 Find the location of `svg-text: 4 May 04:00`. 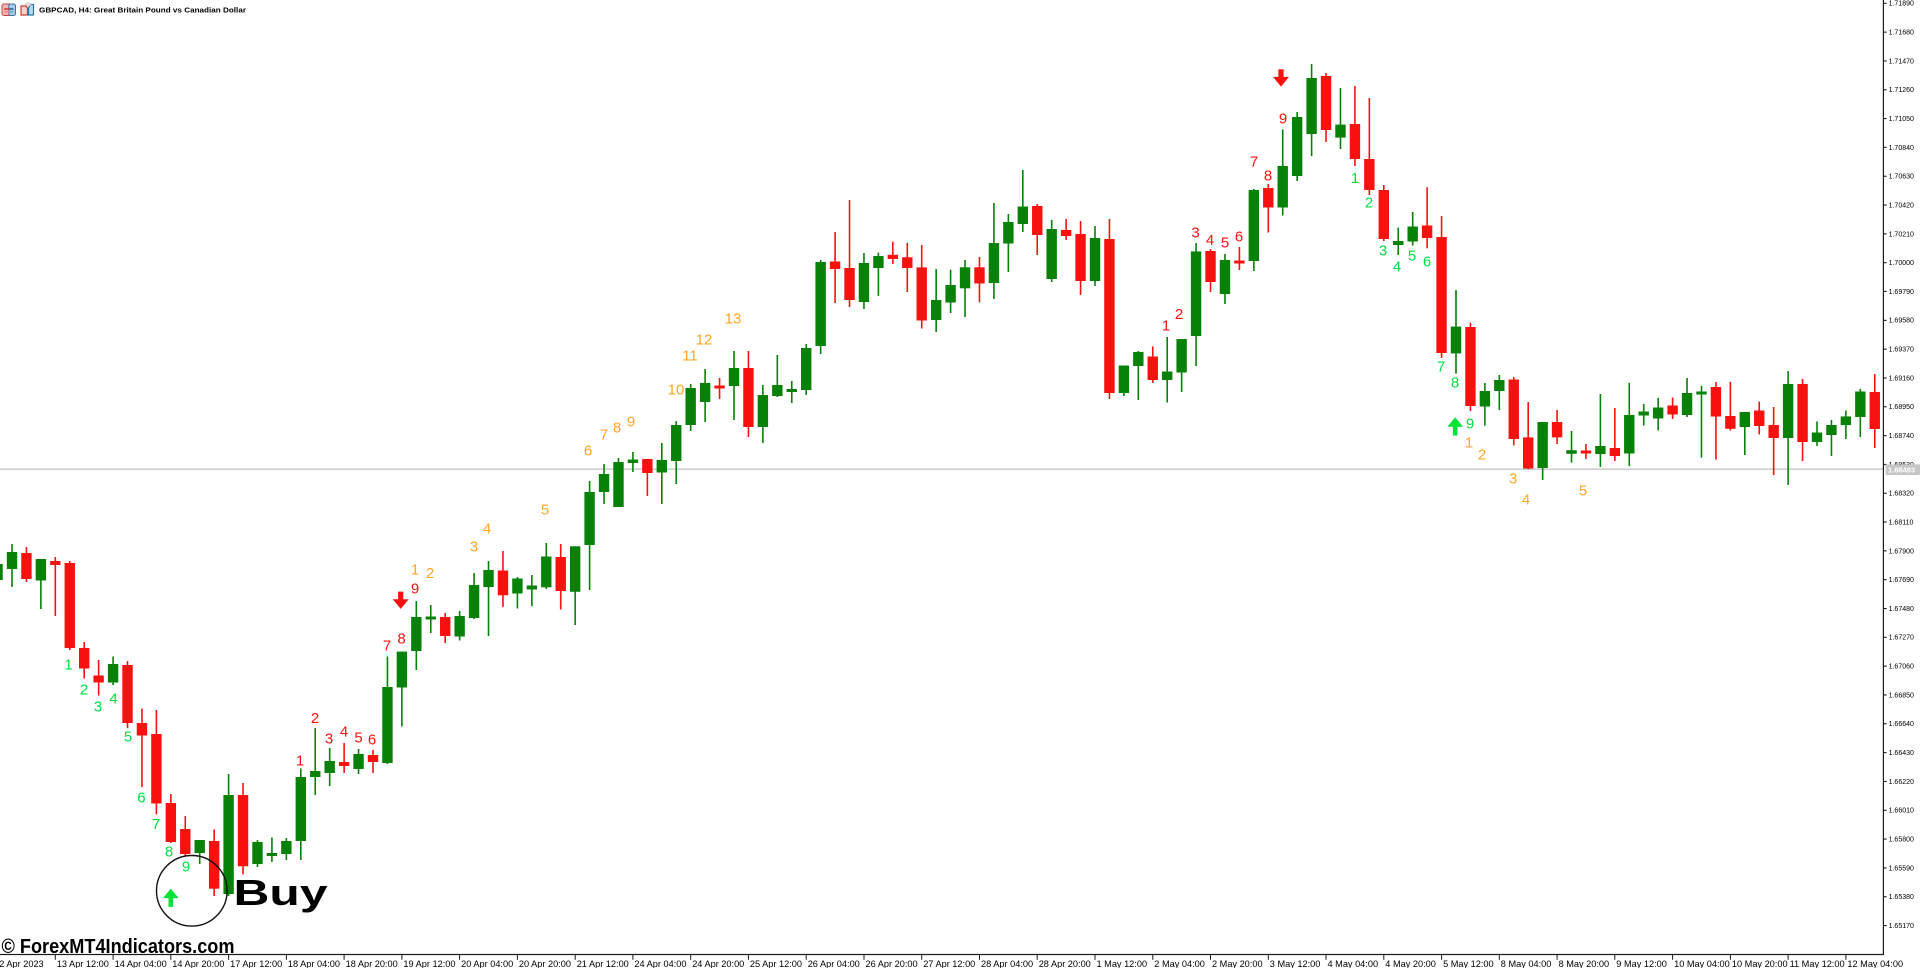

svg-text: 4 May 04:00 is located at coordinates (1353, 963).